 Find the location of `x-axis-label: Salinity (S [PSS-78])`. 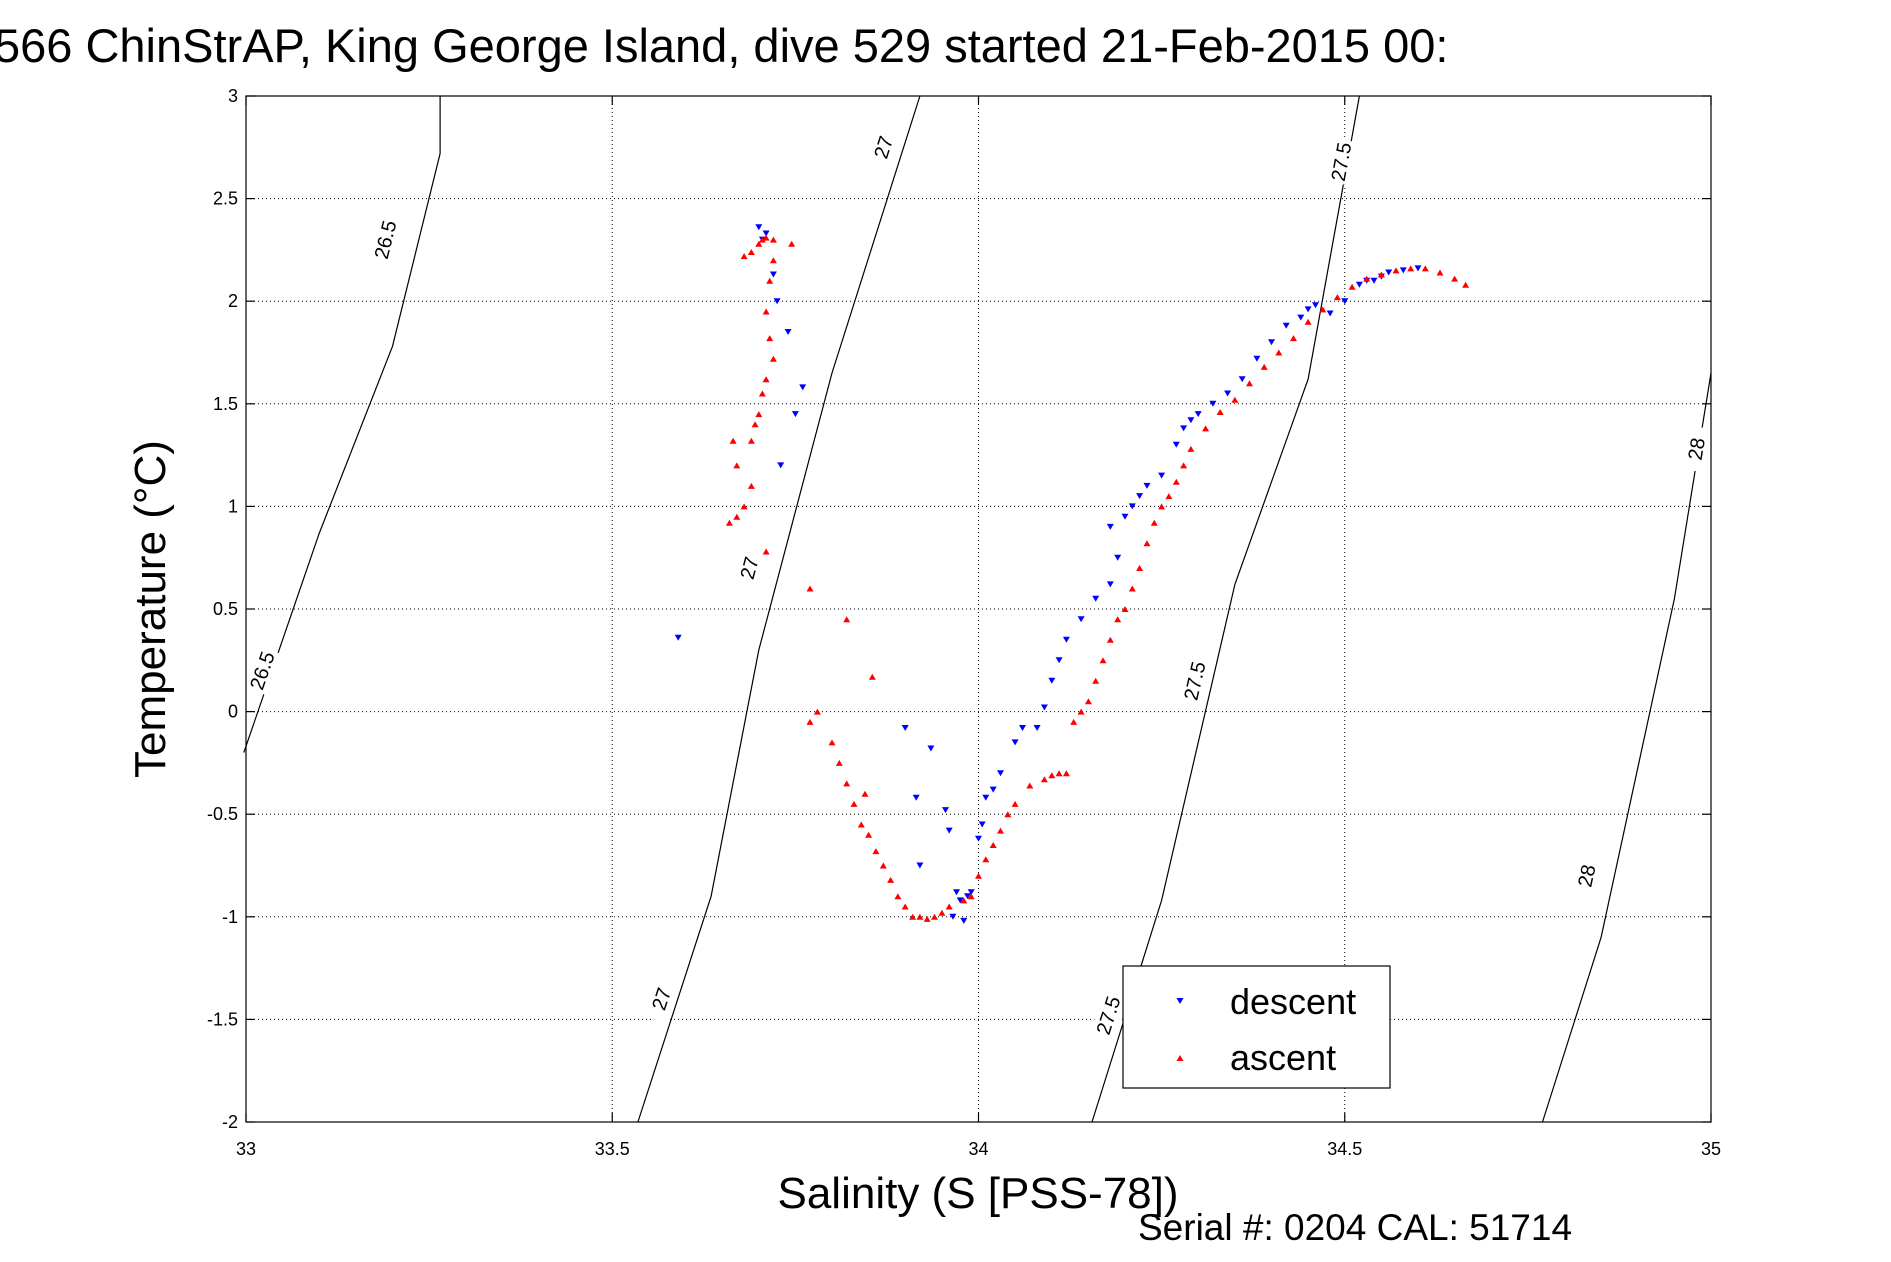

x-axis-label: Salinity (S [PSS-78]) is located at coordinates (977, 1193).